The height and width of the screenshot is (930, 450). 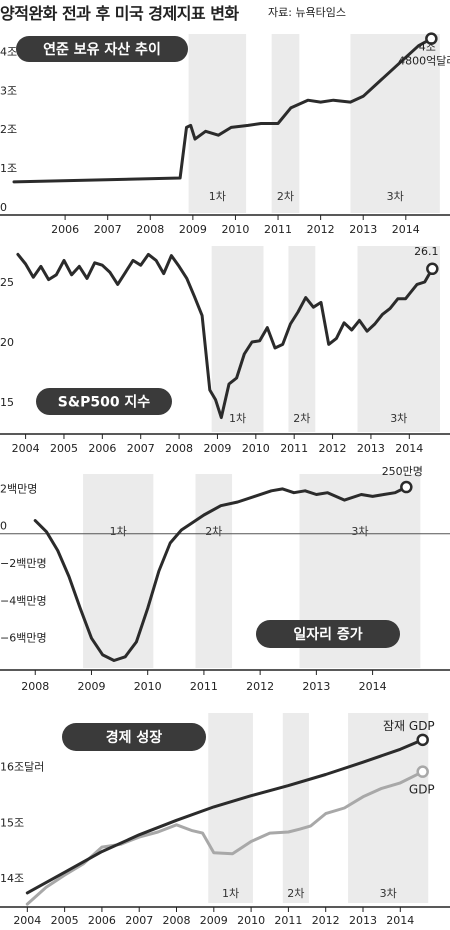 What do you see at coordinates (8, 90) in the screenshot?
I see `y-tick-label: 3조` at bounding box center [8, 90].